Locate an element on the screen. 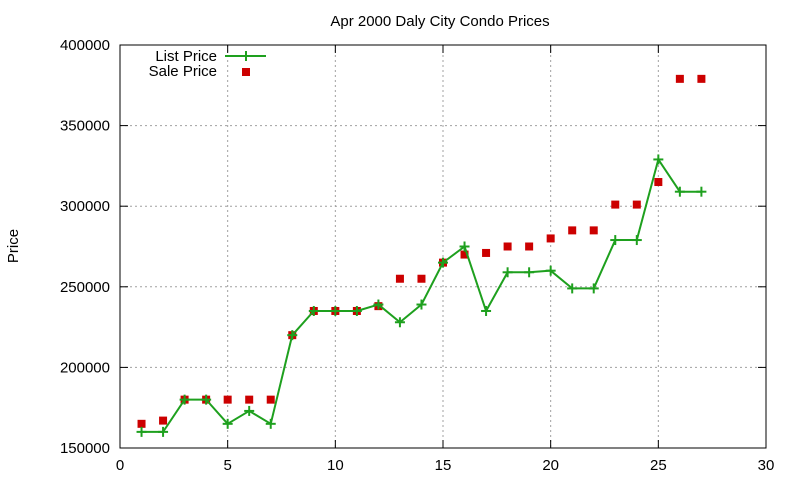  legend: List Price Sale Price is located at coordinates (207, 64).